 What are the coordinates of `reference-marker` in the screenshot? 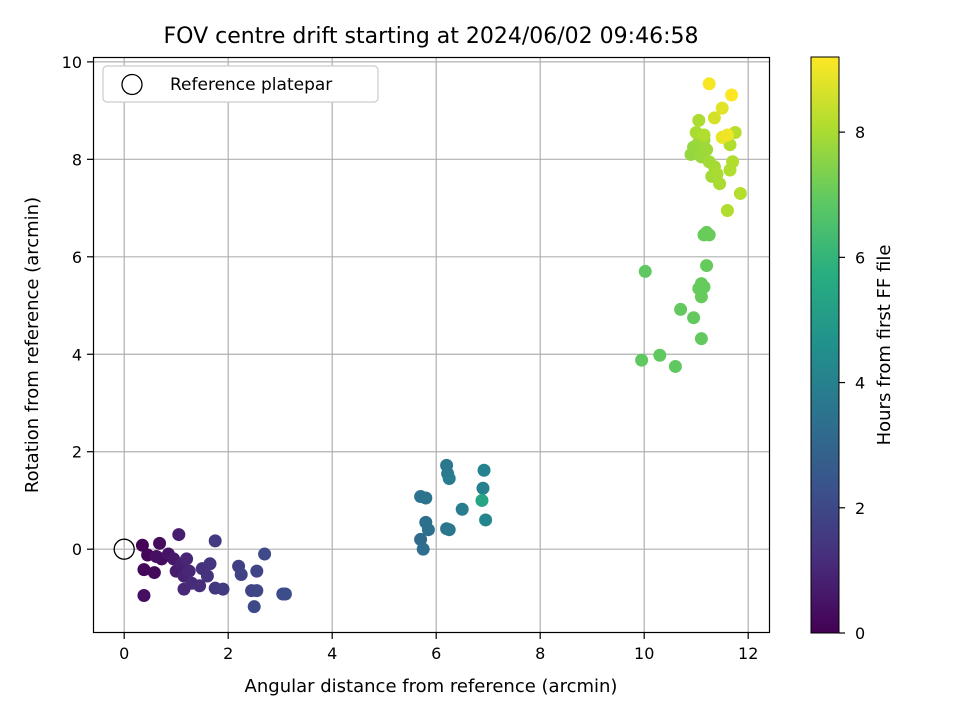 It's located at (124, 549).